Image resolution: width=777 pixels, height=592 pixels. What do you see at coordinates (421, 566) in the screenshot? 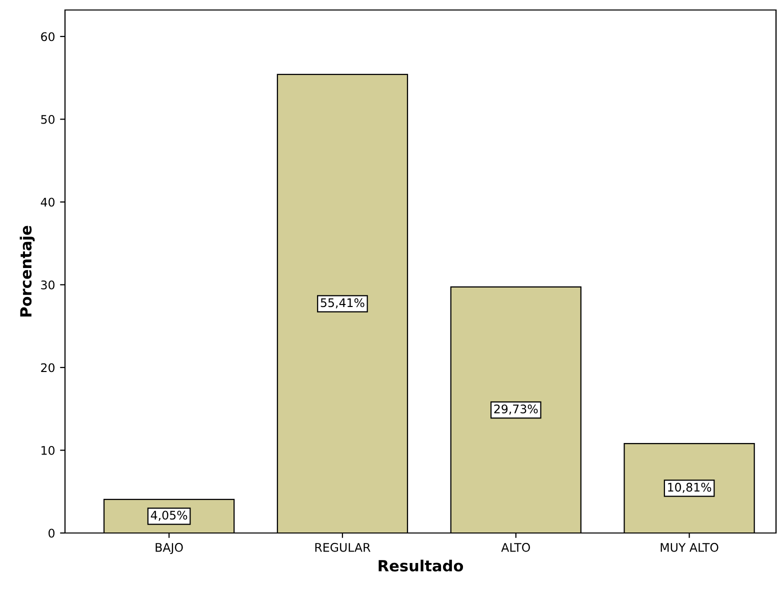
I see `x-axis-title: Resultado` at bounding box center [421, 566].